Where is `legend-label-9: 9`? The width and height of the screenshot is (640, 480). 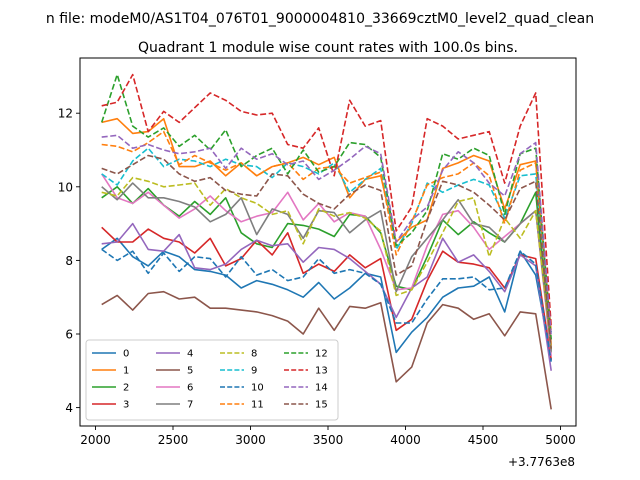
legend-label-9: 9 is located at coordinates (254, 371).